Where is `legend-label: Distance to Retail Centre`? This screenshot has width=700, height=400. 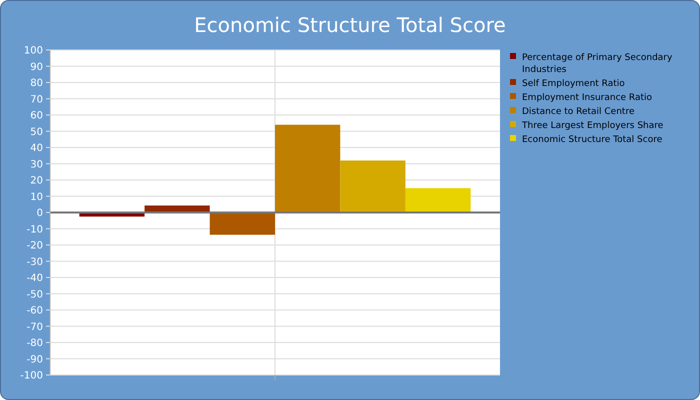 legend-label: Distance to Retail Centre is located at coordinates (578, 112).